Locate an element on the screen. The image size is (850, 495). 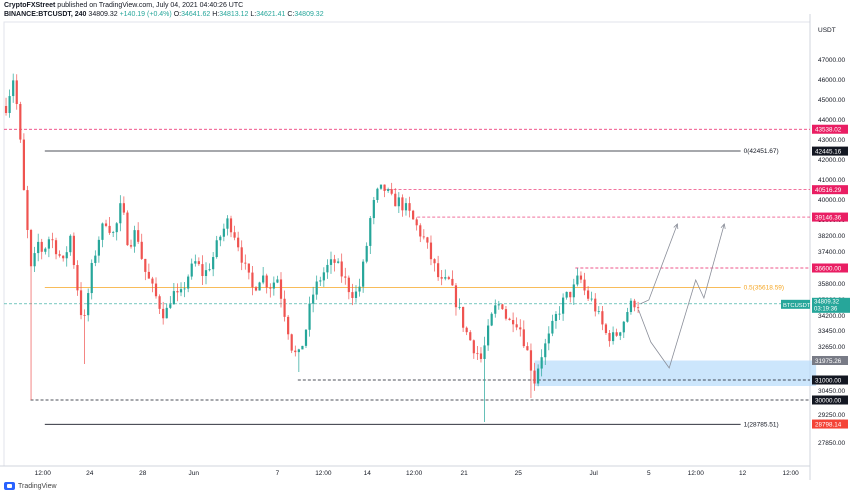
open-label: O: is located at coordinates (177, 14).